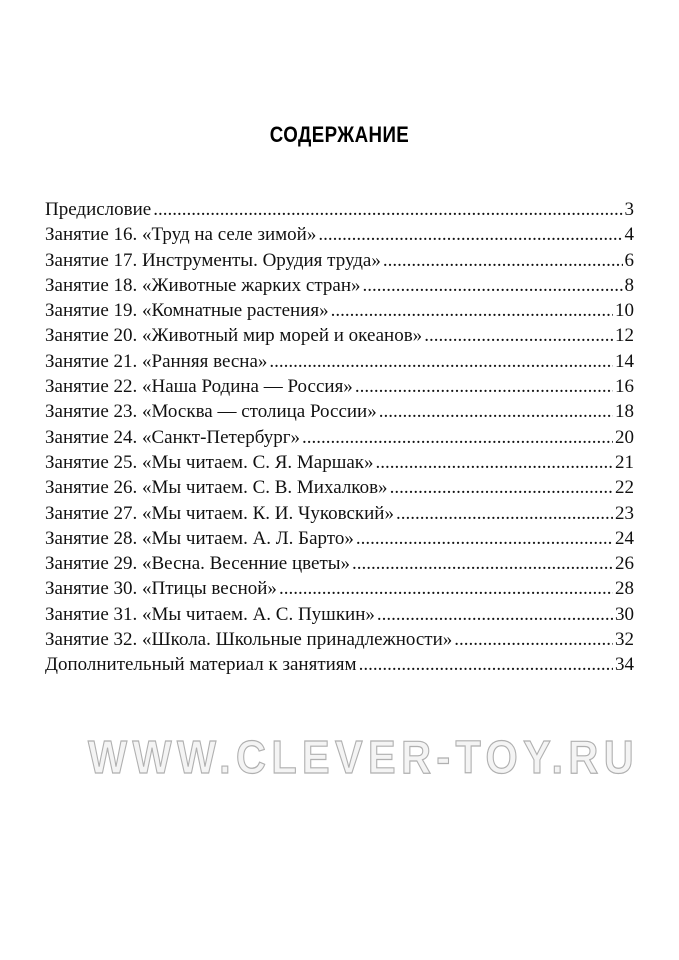 The width and height of the screenshot is (679, 960). What do you see at coordinates (156, 361) in the screenshot?
I see `toc-entry-label: Занятие 21. «Ранняя весна»` at bounding box center [156, 361].